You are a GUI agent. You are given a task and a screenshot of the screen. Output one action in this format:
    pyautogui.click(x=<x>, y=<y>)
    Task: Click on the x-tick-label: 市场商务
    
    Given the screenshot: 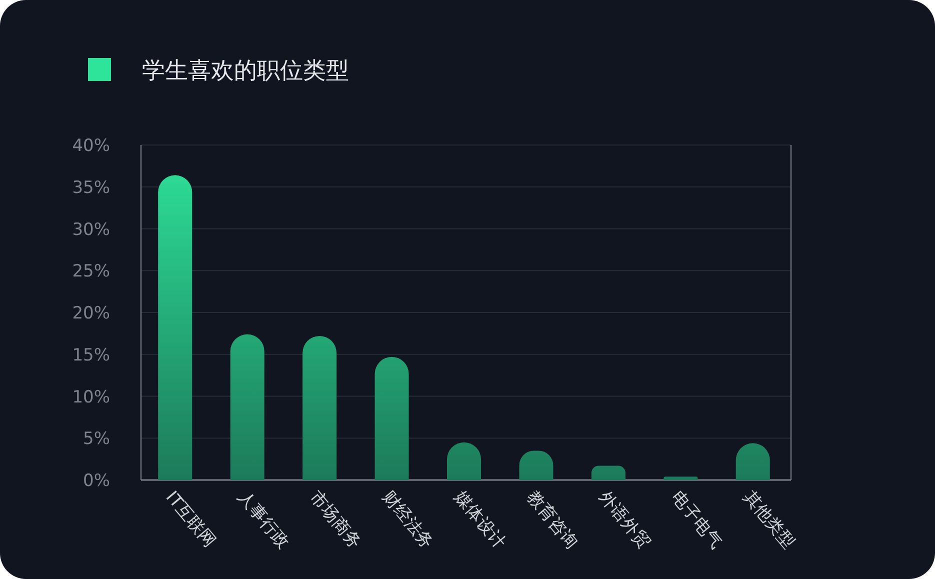 What is the action you would take?
    pyautogui.click(x=335, y=520)
    